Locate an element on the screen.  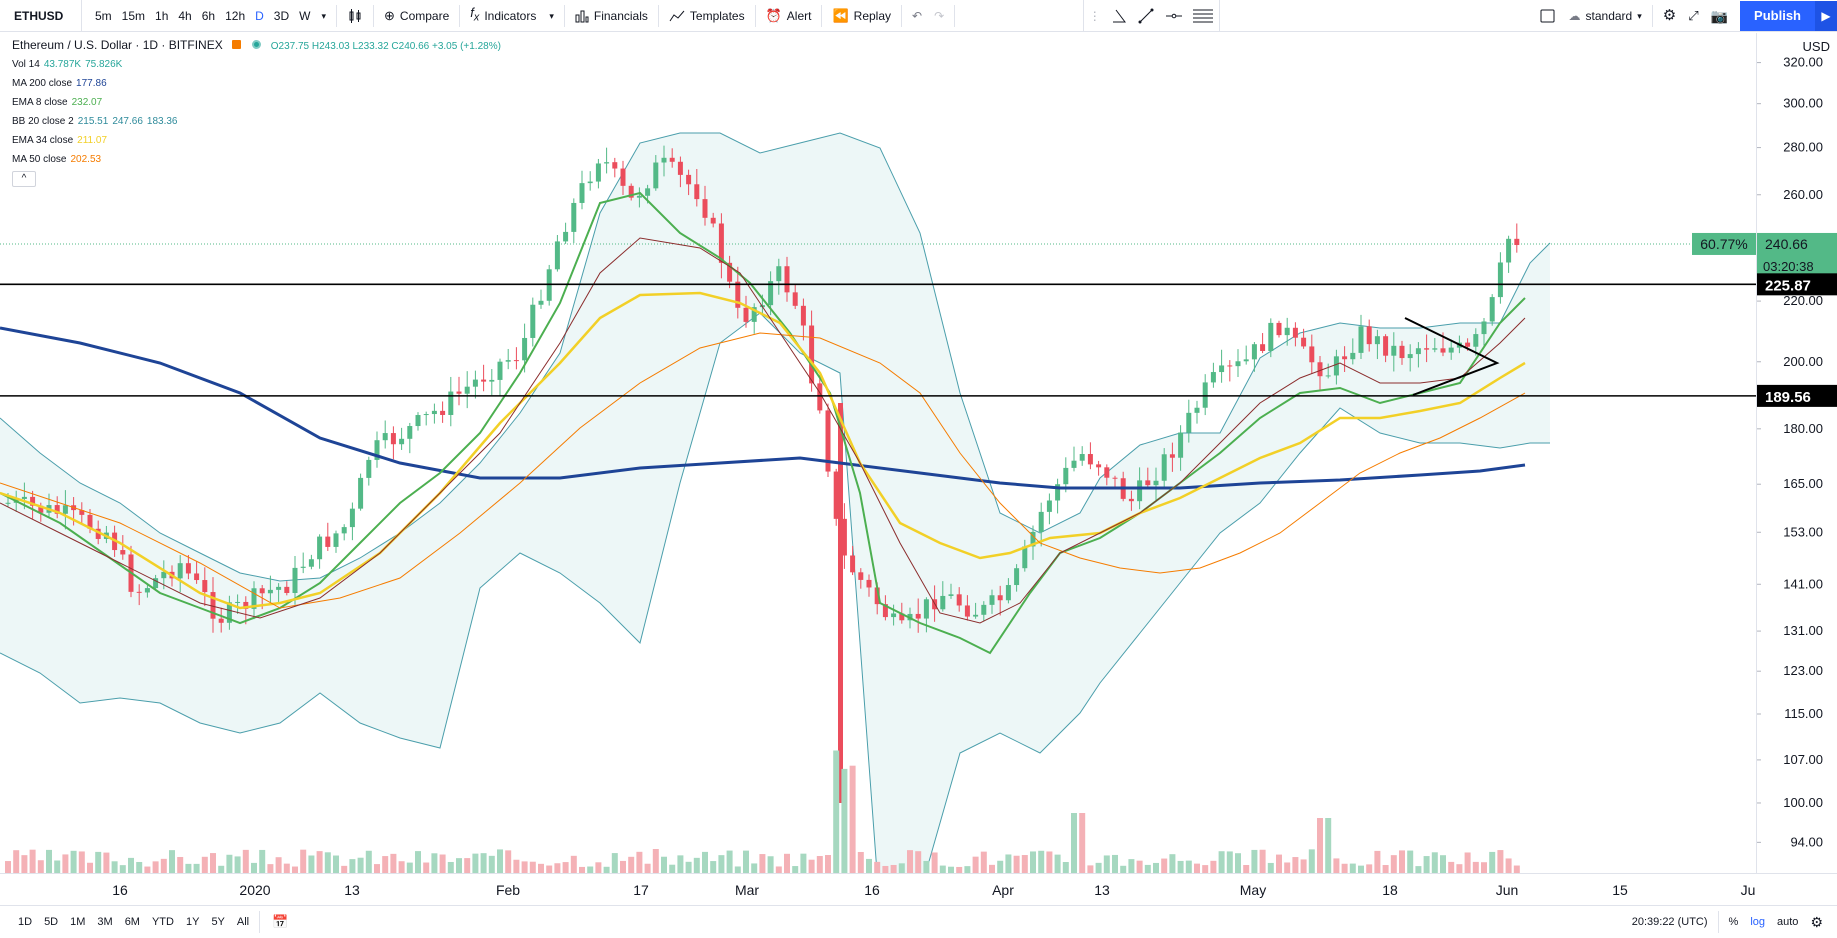
interval-w: W is located at coordinates (305, 15).